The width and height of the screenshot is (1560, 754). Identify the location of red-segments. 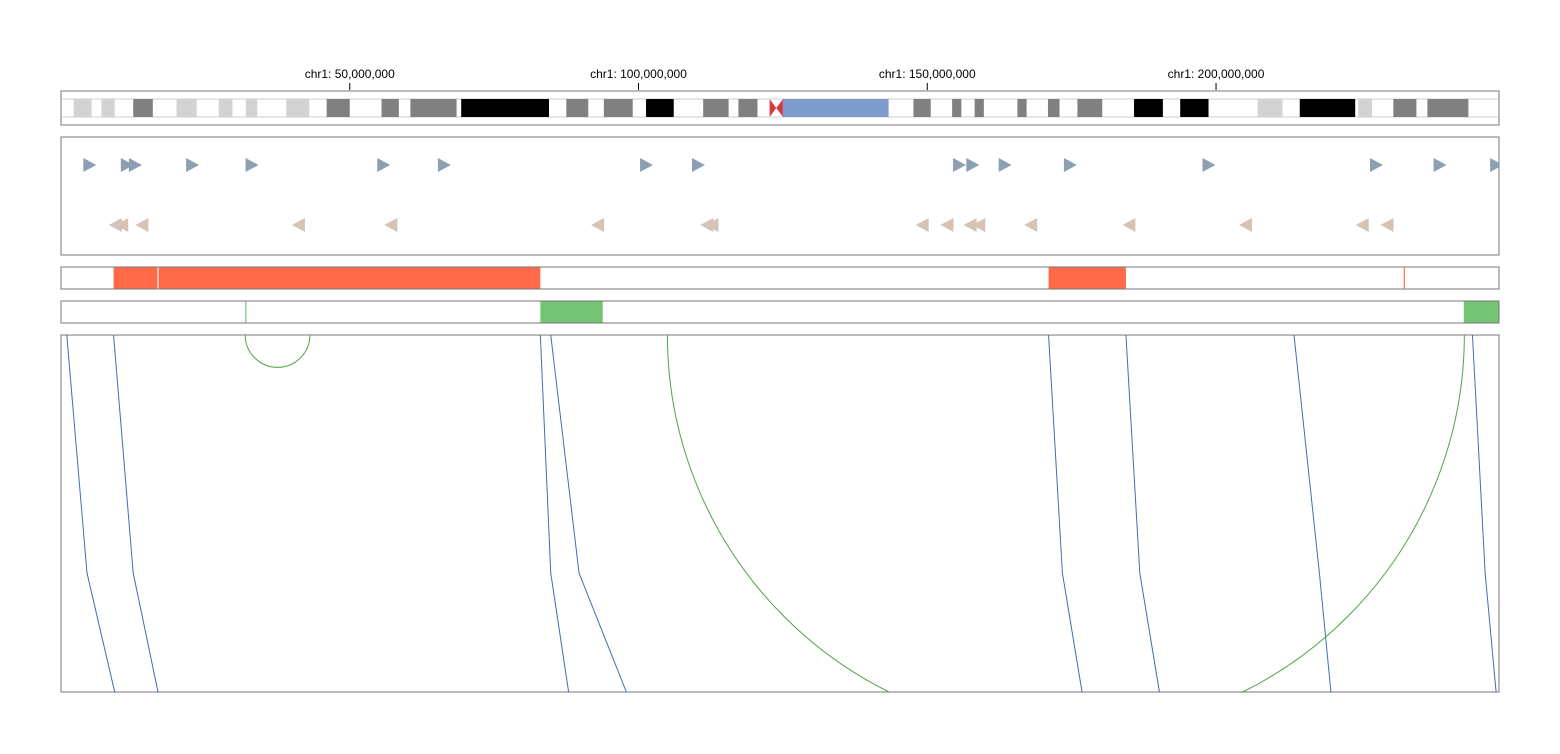
(759, 278).